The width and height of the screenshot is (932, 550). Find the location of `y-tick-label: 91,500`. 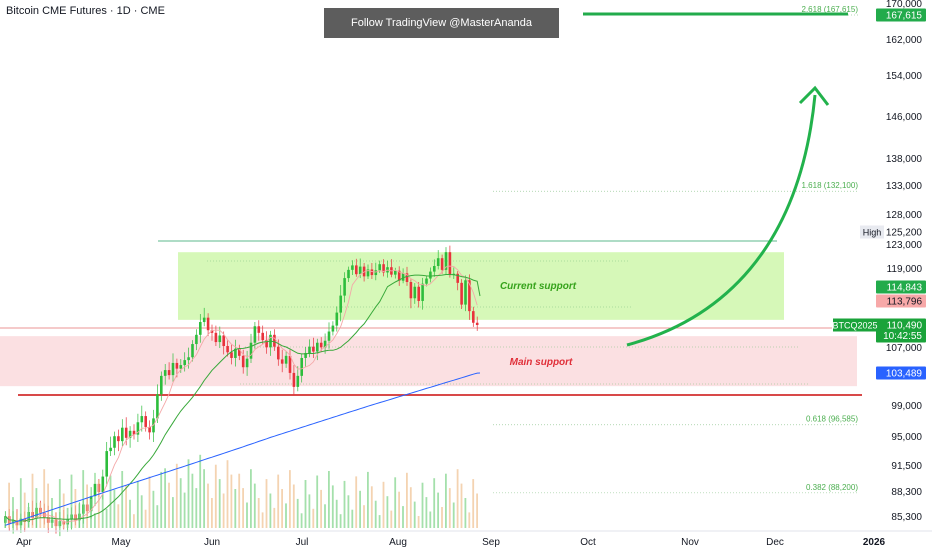

y-tick-label: 91,500 is located at coordinates (906, 466).